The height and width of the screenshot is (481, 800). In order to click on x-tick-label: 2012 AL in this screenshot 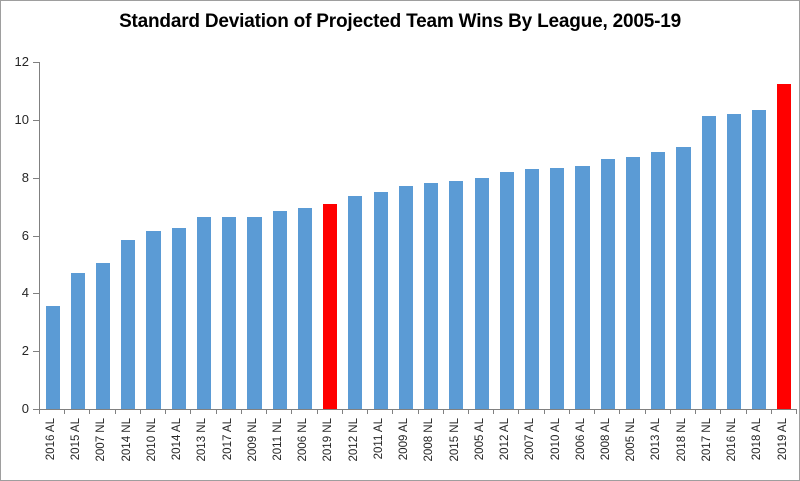, I will do `click(505, 439)`.